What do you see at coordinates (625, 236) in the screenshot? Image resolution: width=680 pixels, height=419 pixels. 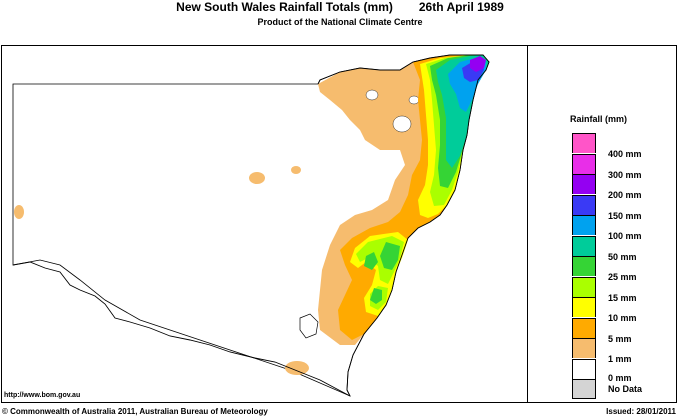 I see `legend-label: 100 mm` at bounding box center [625, 236].